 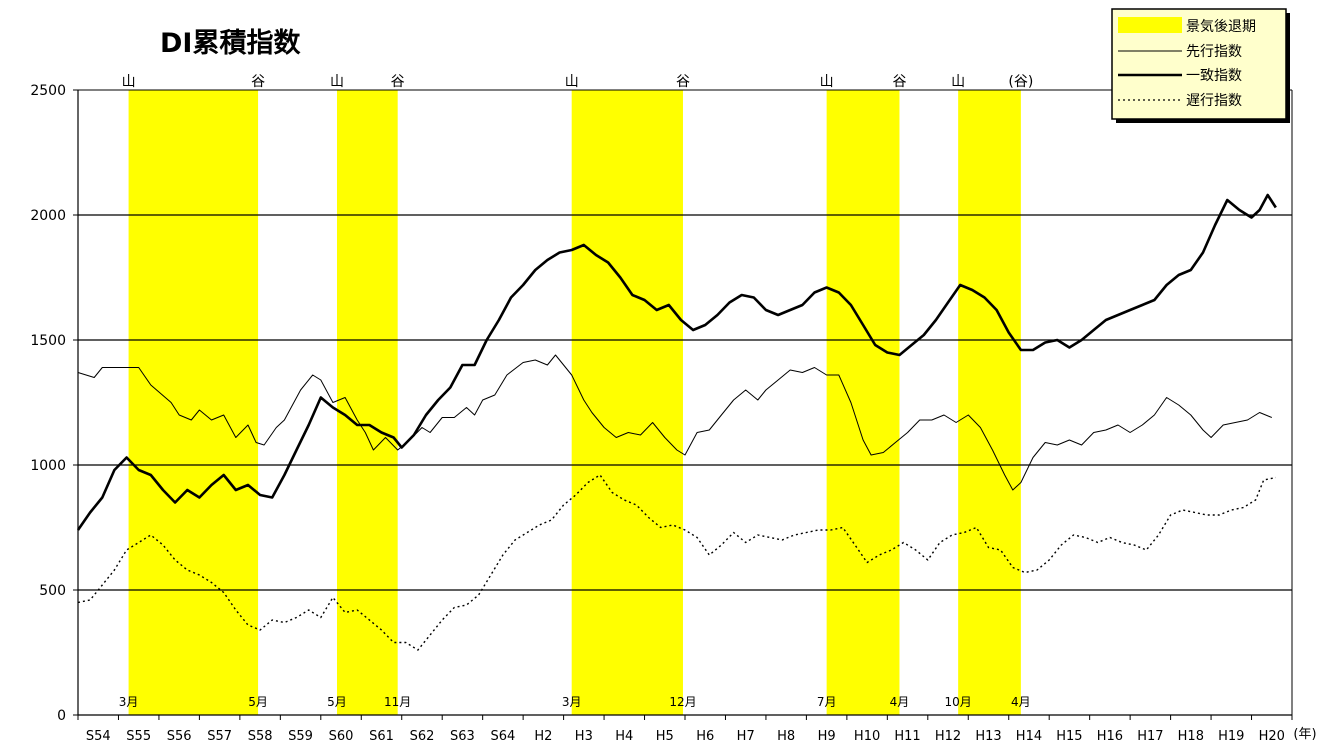 I want to click on x-tick-label-H20: H20, so click(x=1272, y=736).